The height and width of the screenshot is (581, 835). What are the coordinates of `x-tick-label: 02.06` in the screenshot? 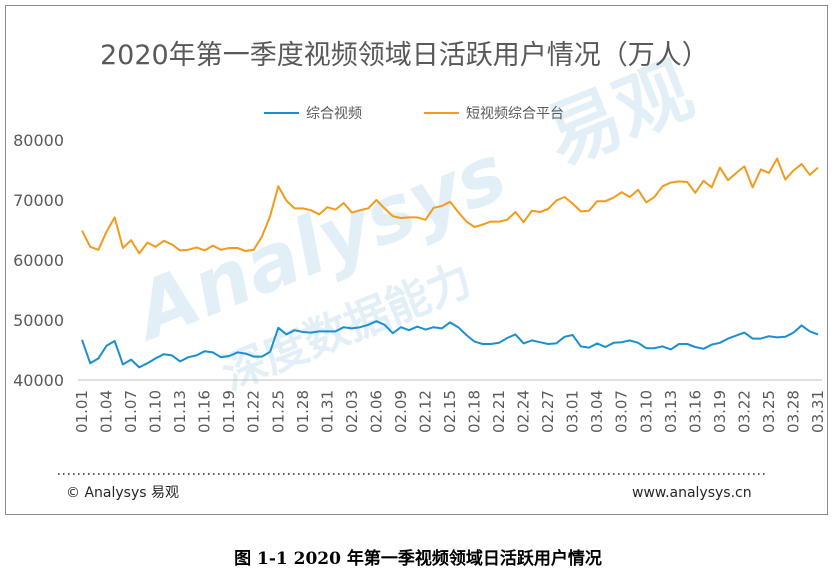 It's located at (376, 411).